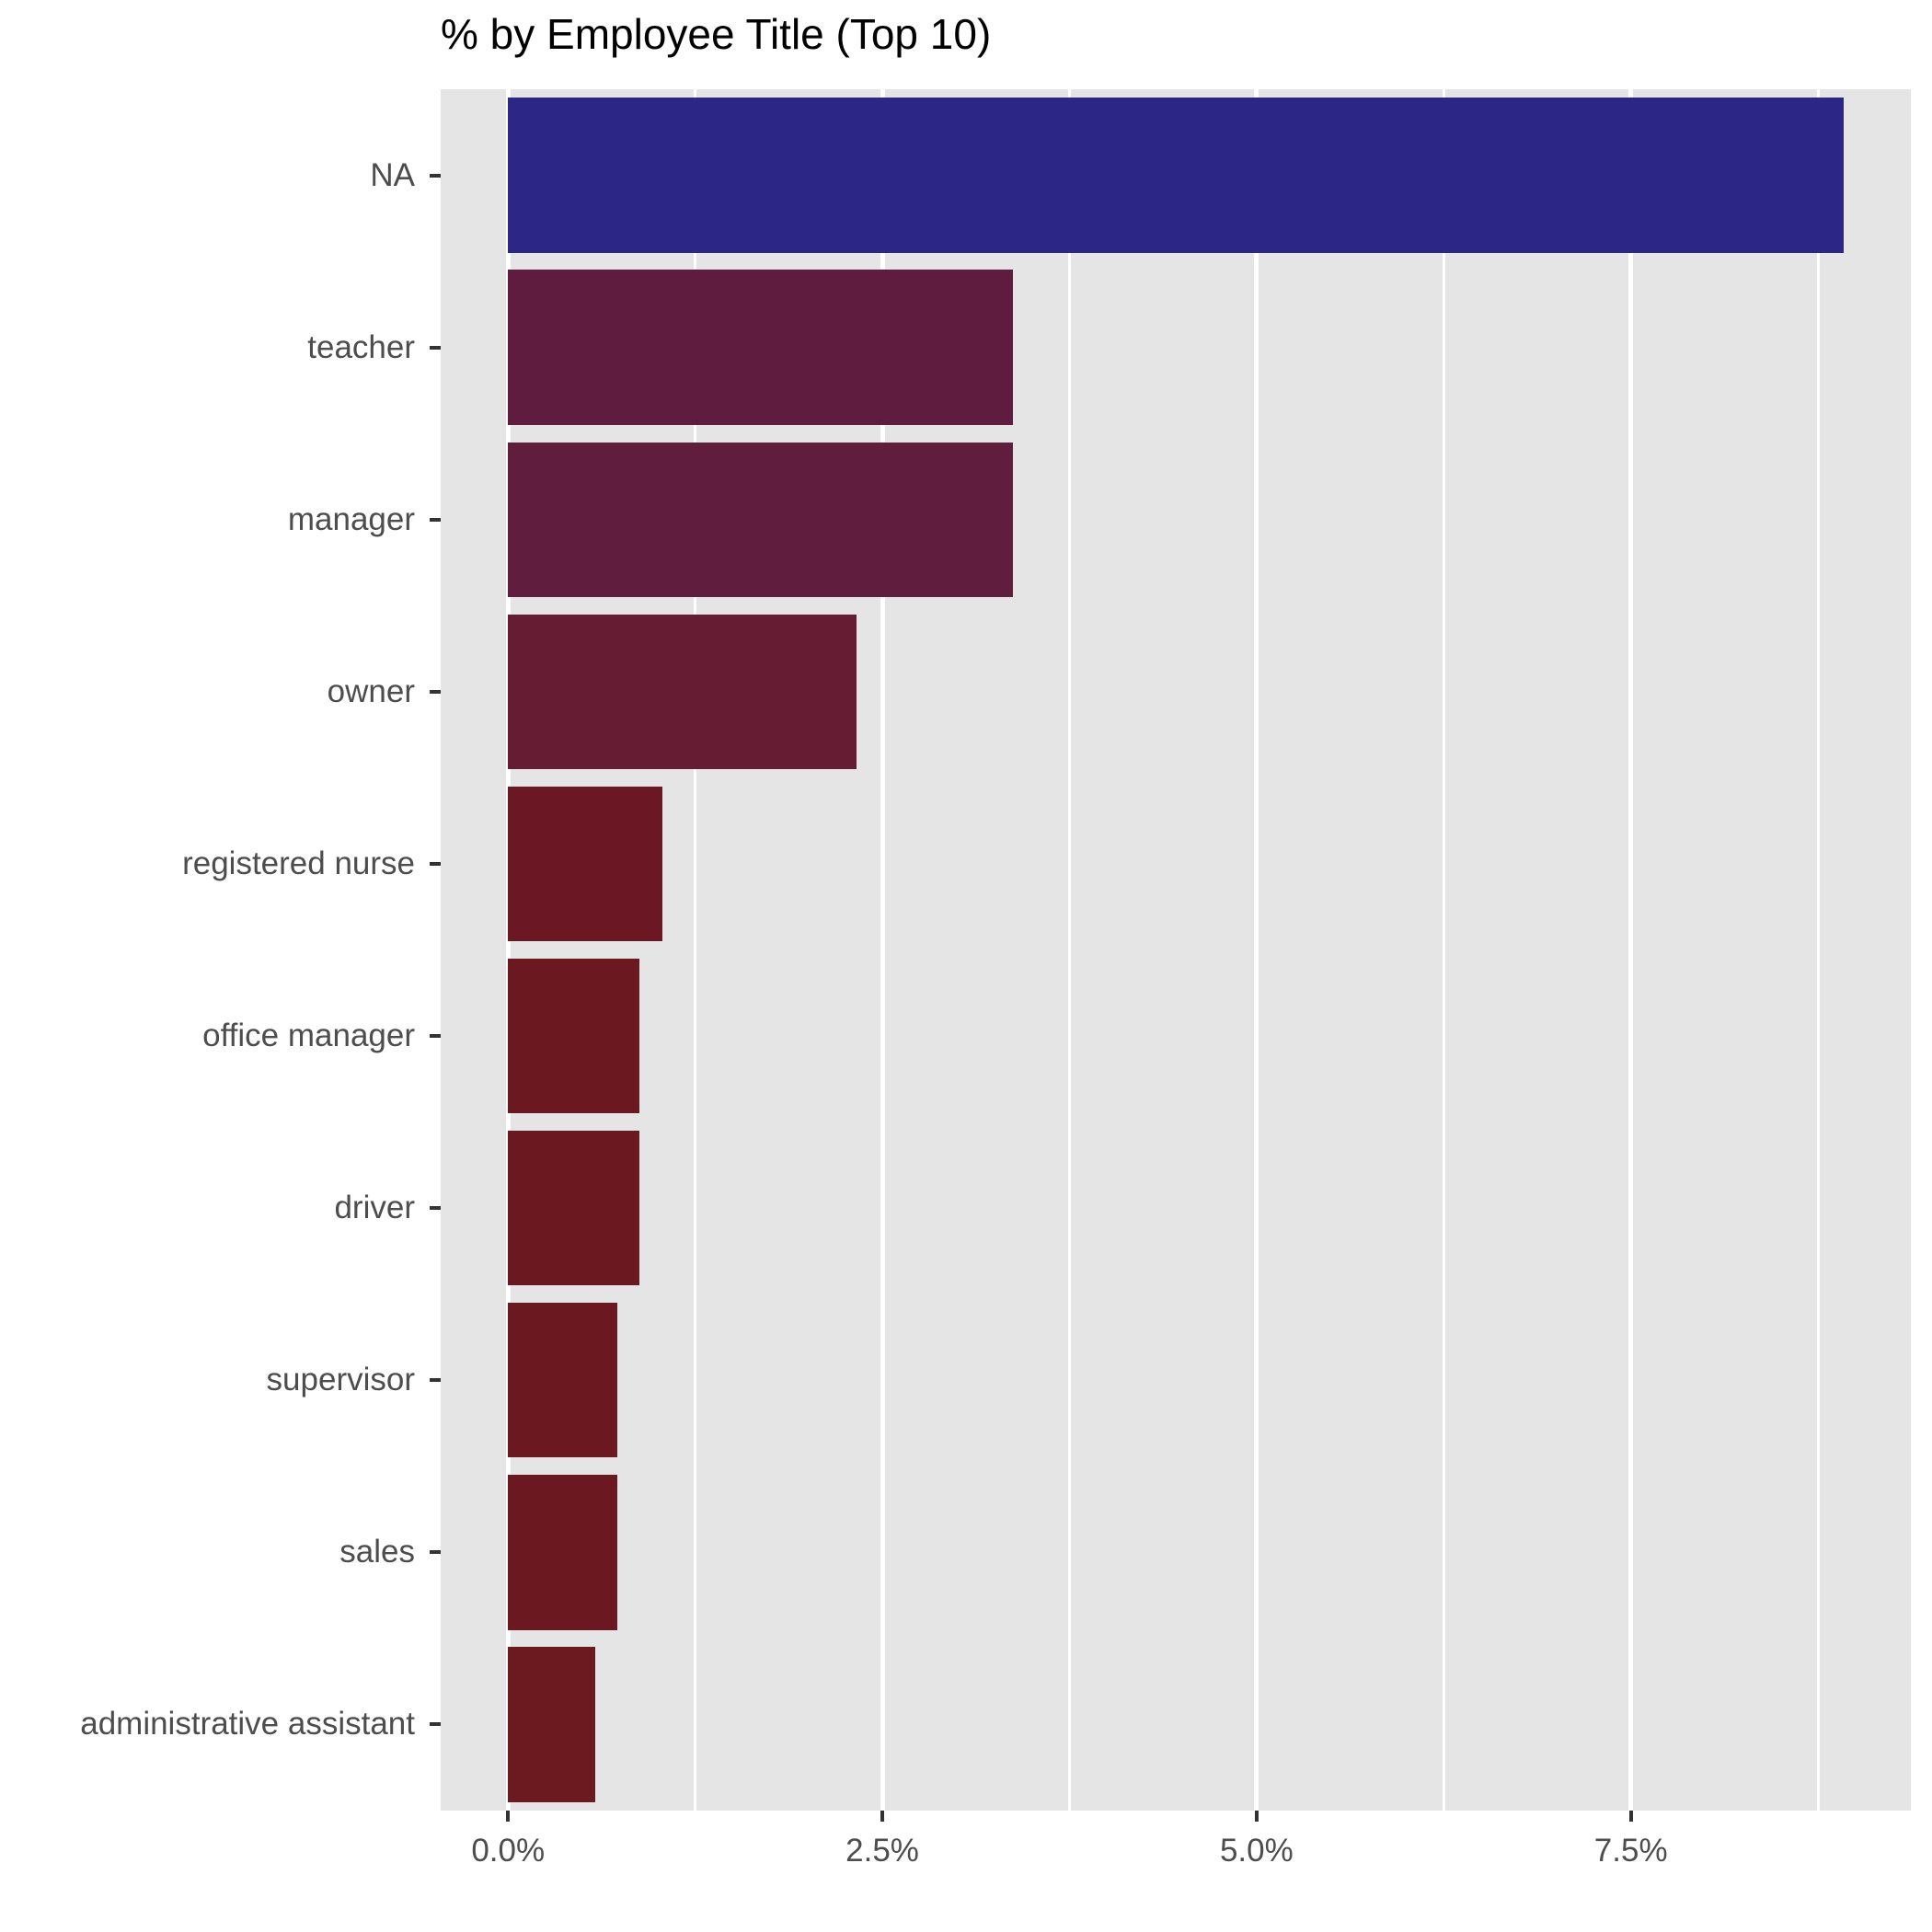 This screenshot has width=1932, height=1932. I want to click on y-axis-label: administrative assistant, so click(247, 1724).